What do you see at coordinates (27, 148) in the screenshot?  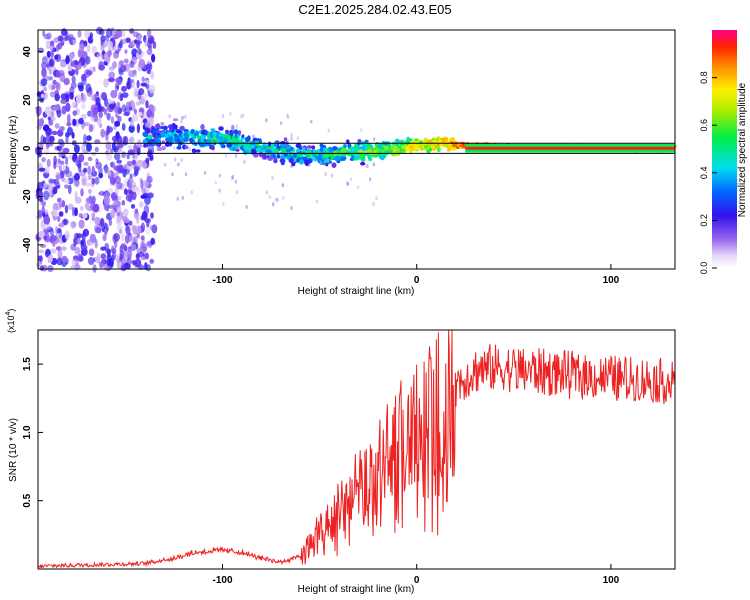 I see `spectrogram-y-tick-label: 0` at bounding box center [27, 148].